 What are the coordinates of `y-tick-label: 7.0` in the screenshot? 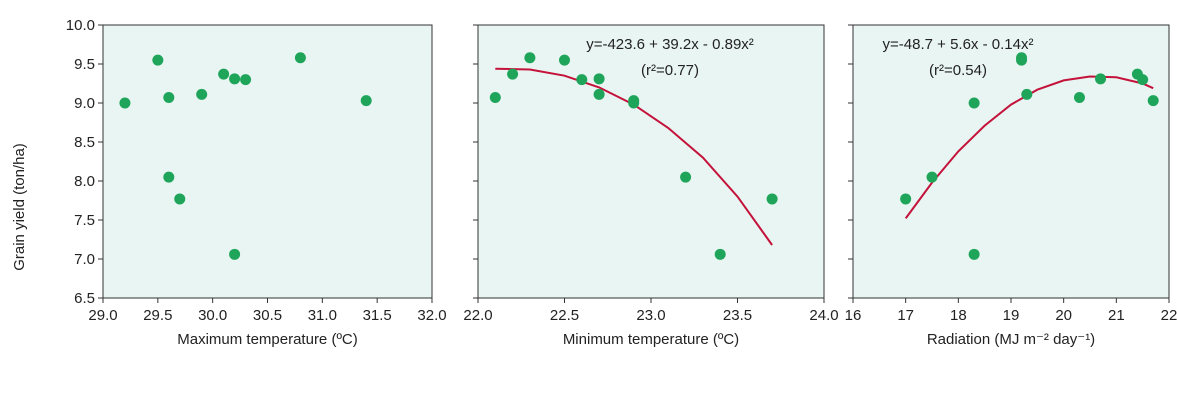 It's located at (84, 259).